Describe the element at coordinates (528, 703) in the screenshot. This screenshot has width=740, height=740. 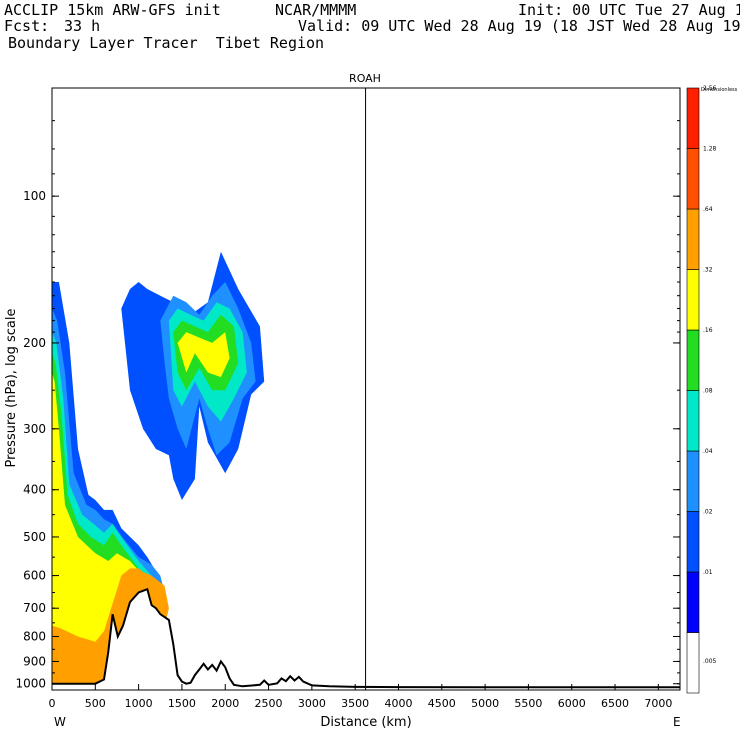
I see `x-tick-label-5500: 5500` at that location.